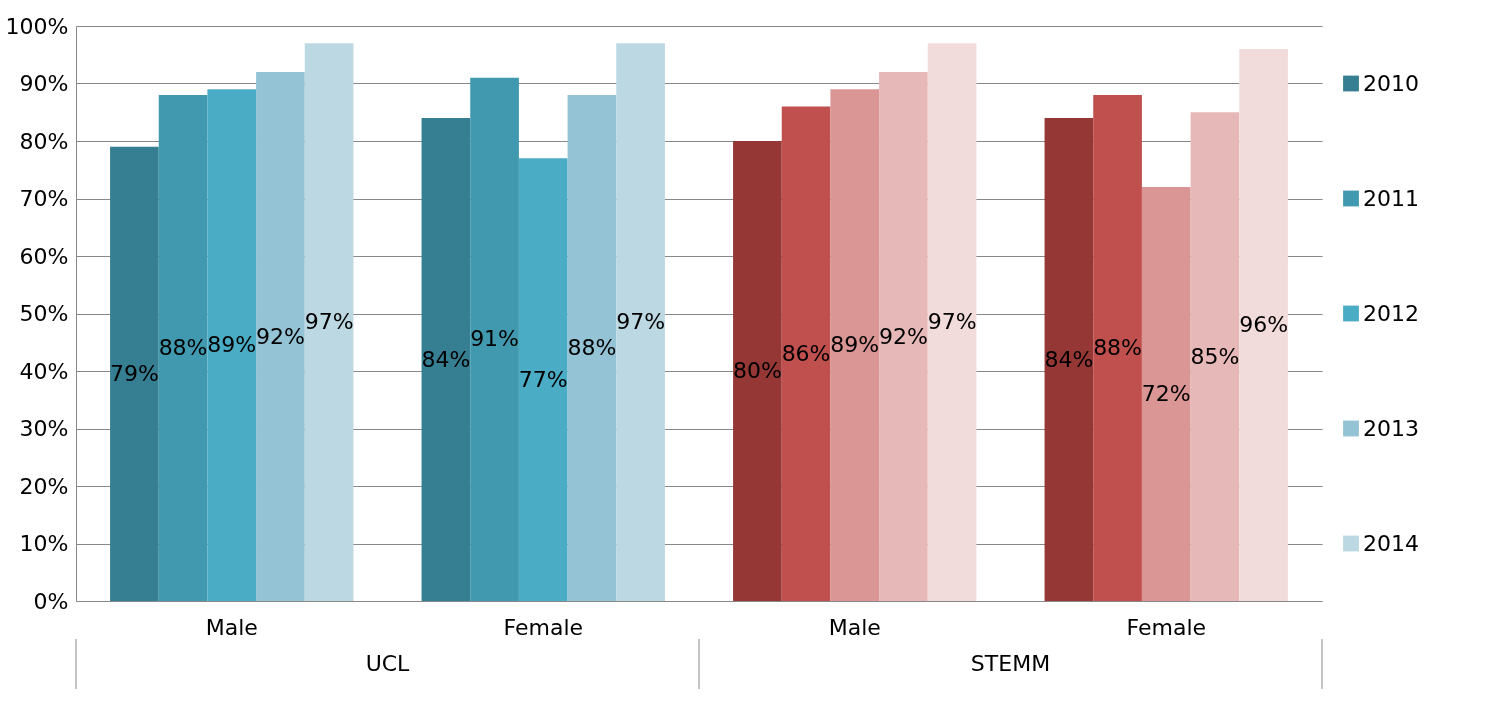  Describe the element at coordinates (44, 83) in the screenshot. I see `y-tick-label: 90%` at that location.